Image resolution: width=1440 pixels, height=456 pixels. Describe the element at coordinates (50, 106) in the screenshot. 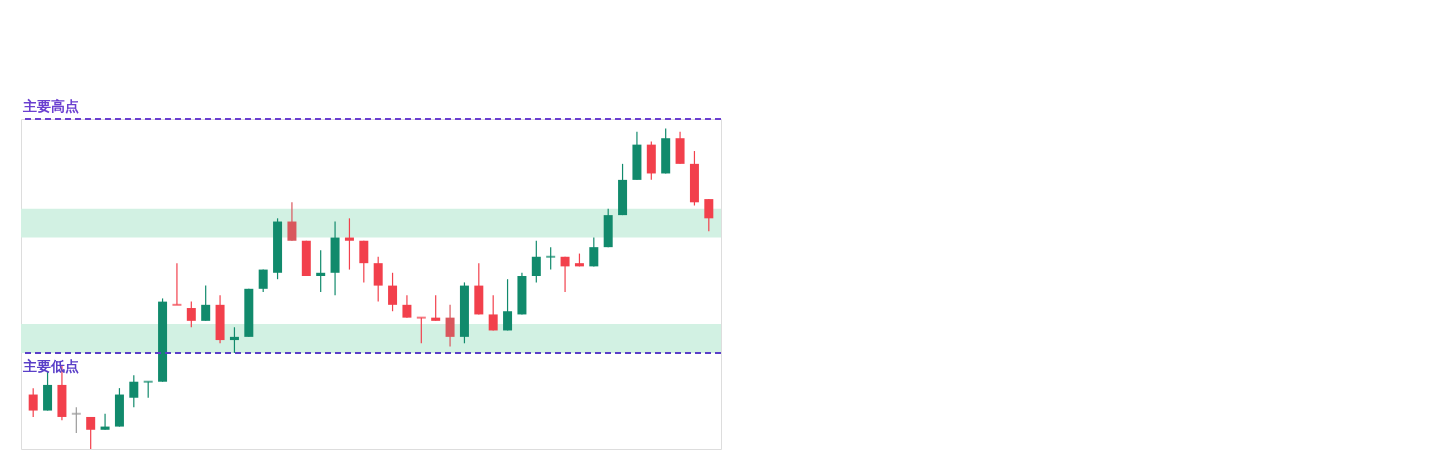

I see `ref-line-label: 主要高点` at that location.